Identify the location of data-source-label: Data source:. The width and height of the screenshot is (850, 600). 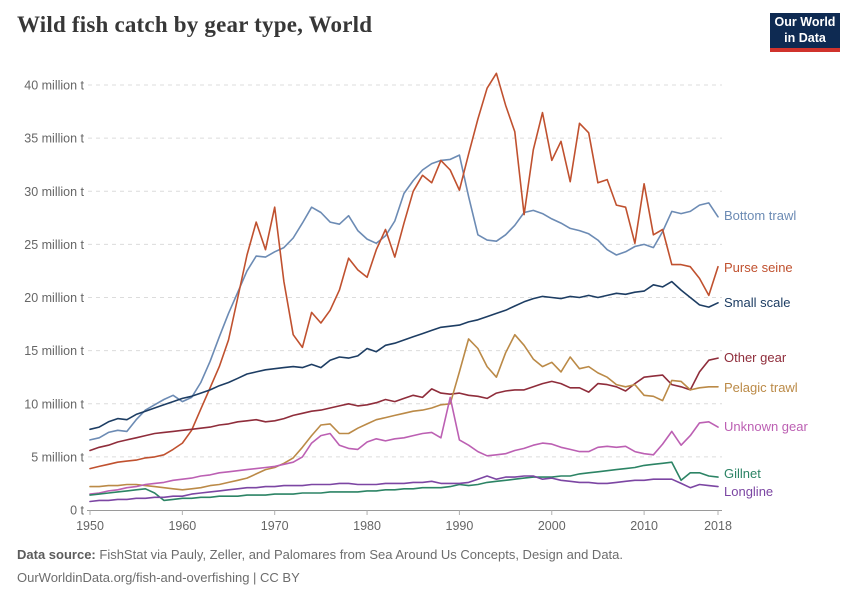
(56, 554).